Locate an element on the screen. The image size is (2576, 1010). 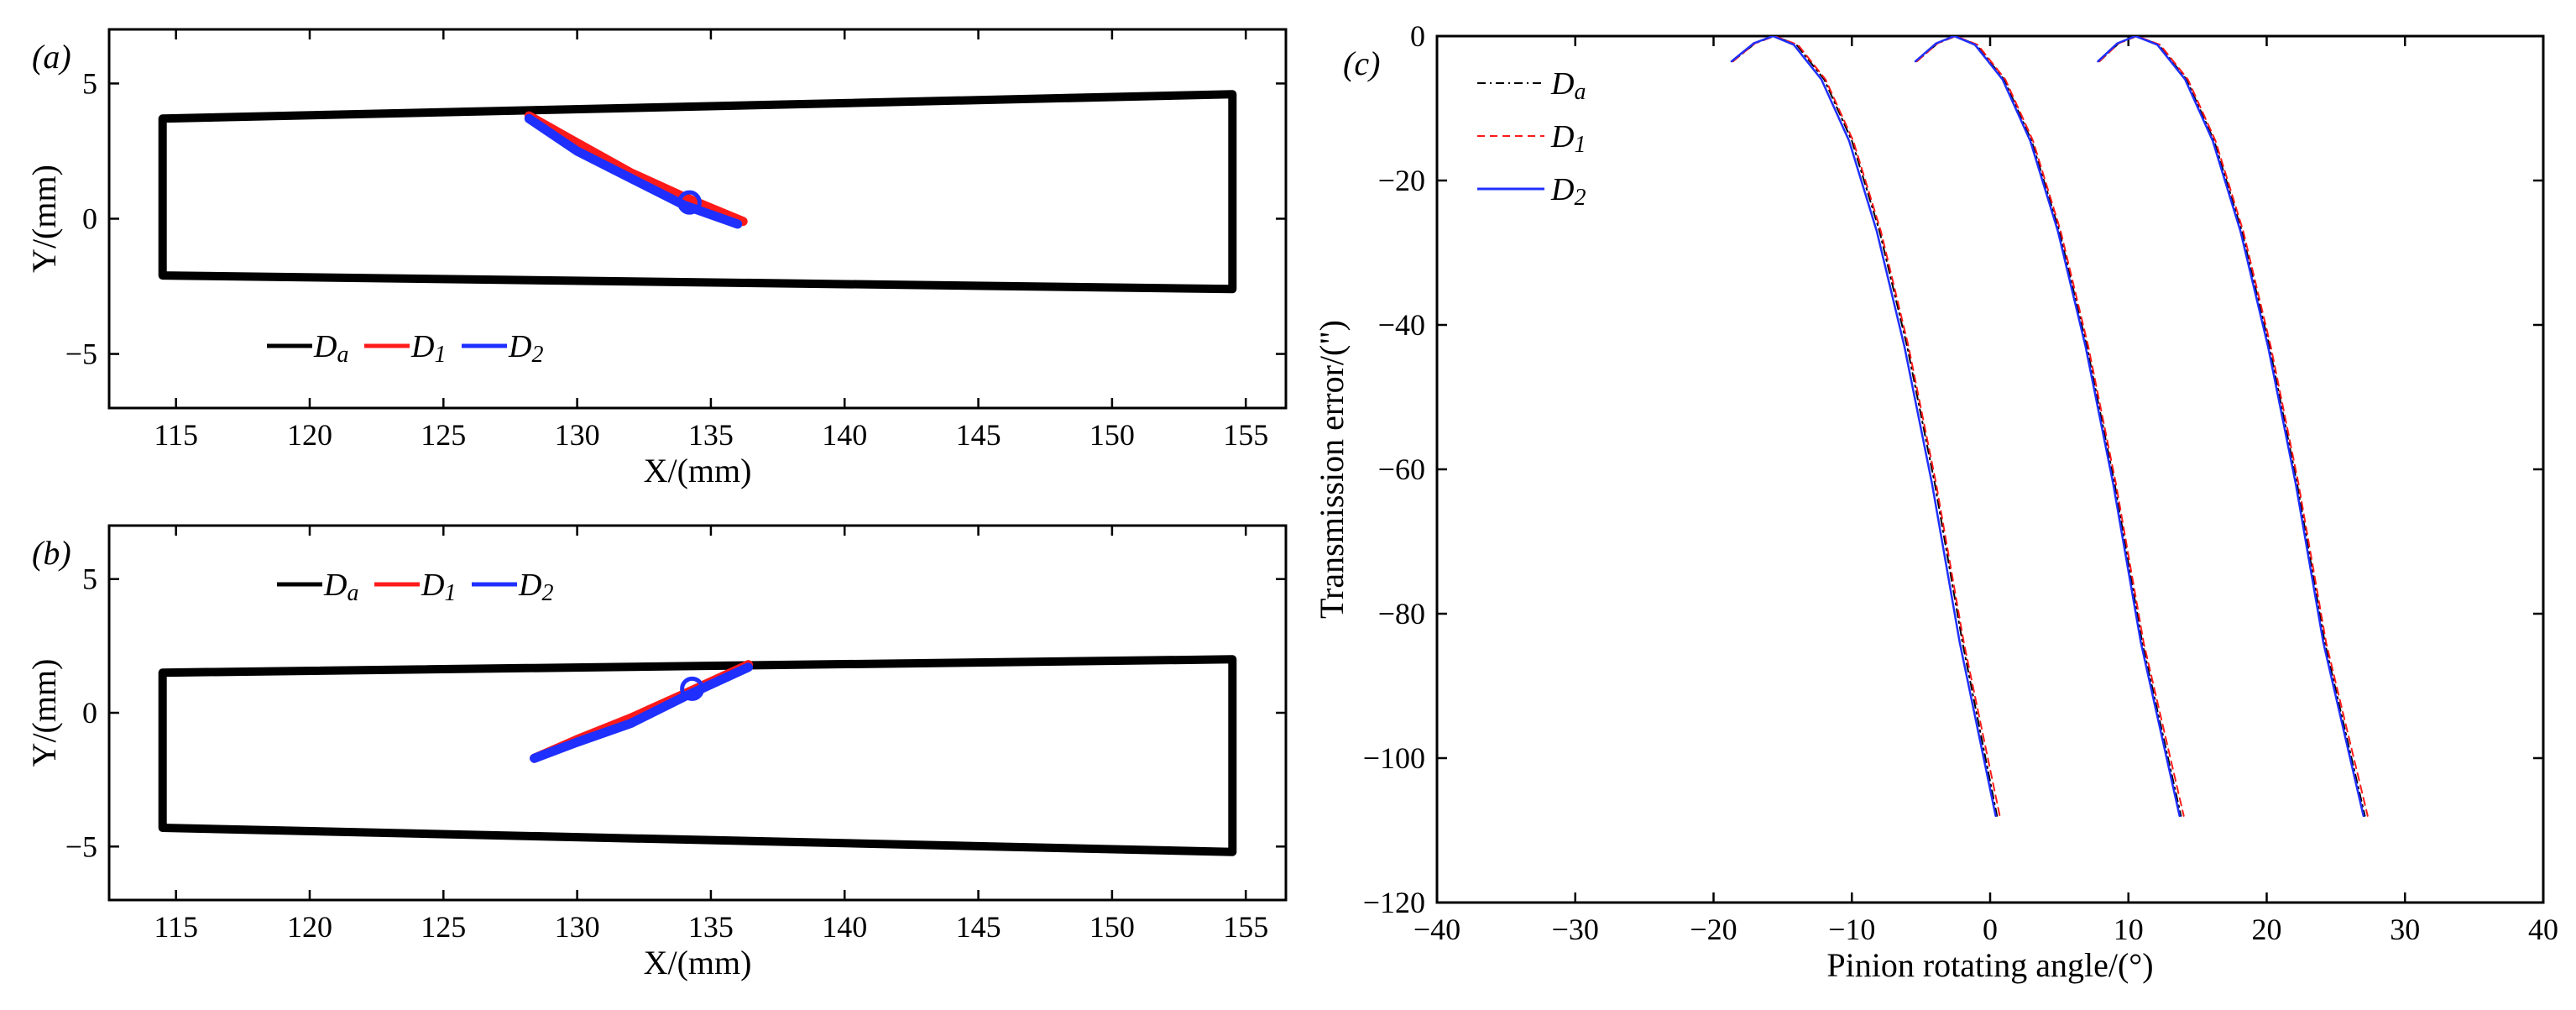
panel-label: (a) is located at coordinates (51, 57).